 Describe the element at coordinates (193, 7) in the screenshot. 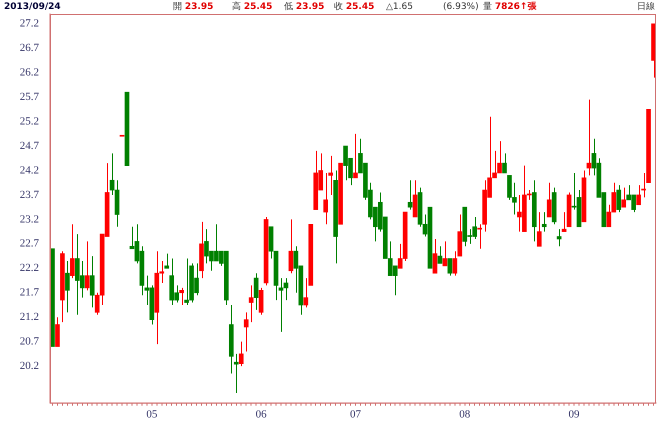

I see `text: 開 23.95` at that location.